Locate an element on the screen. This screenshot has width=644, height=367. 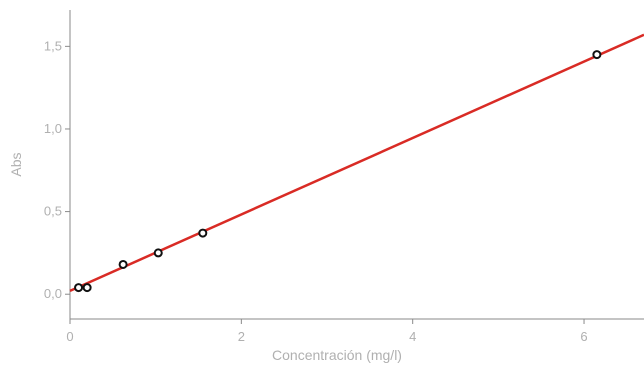
x-tick-label: 6 is located at coordinates (583, 336).